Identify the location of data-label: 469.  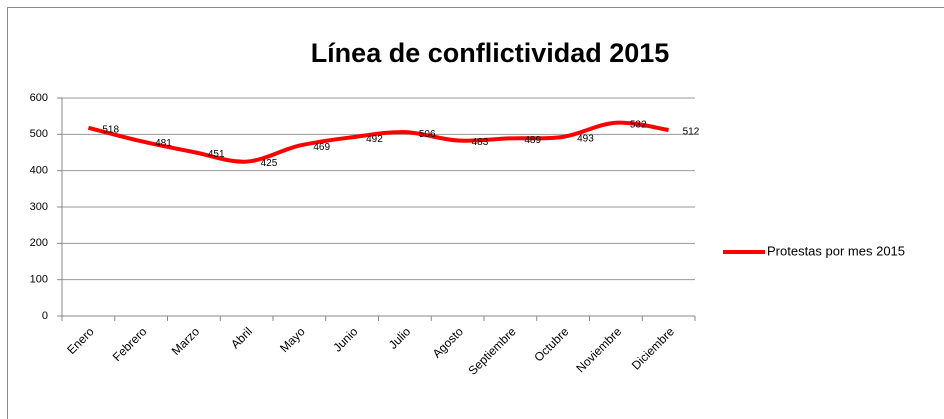
(321, 147).